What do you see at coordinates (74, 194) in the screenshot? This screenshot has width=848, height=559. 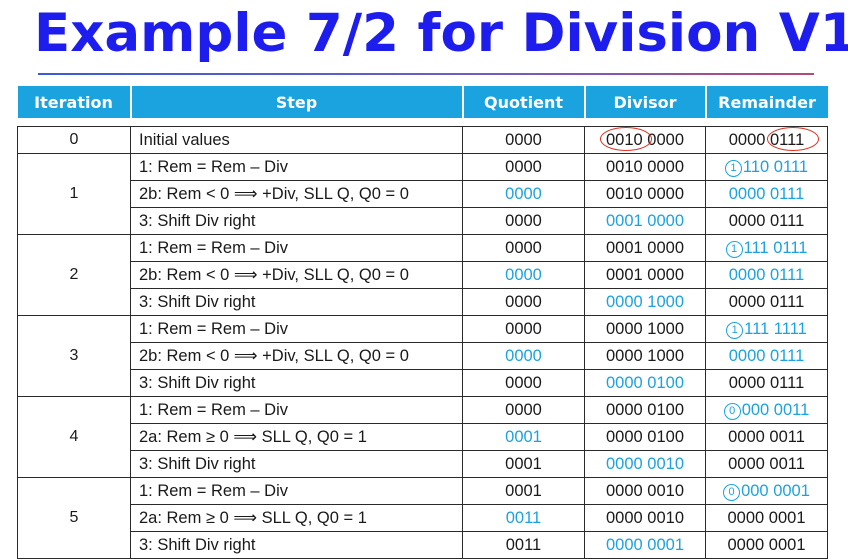 I see `cell-iteration: 1` at bounding box center [74, 194].